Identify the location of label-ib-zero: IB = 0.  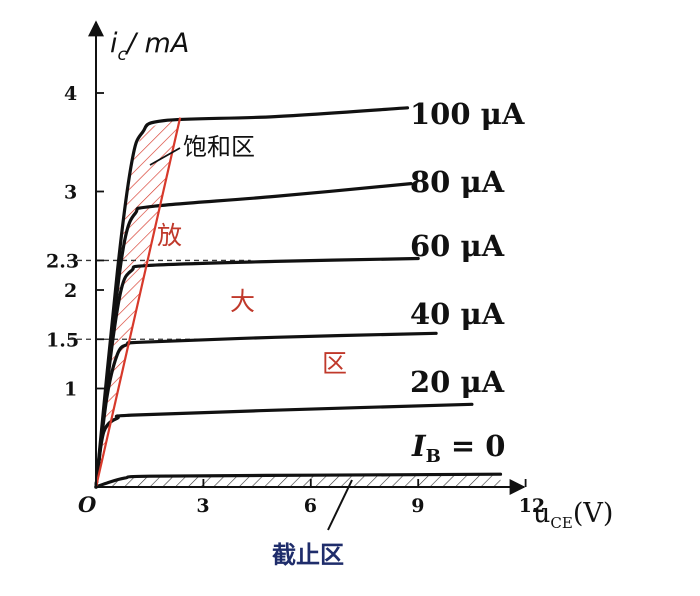
(458, 448).